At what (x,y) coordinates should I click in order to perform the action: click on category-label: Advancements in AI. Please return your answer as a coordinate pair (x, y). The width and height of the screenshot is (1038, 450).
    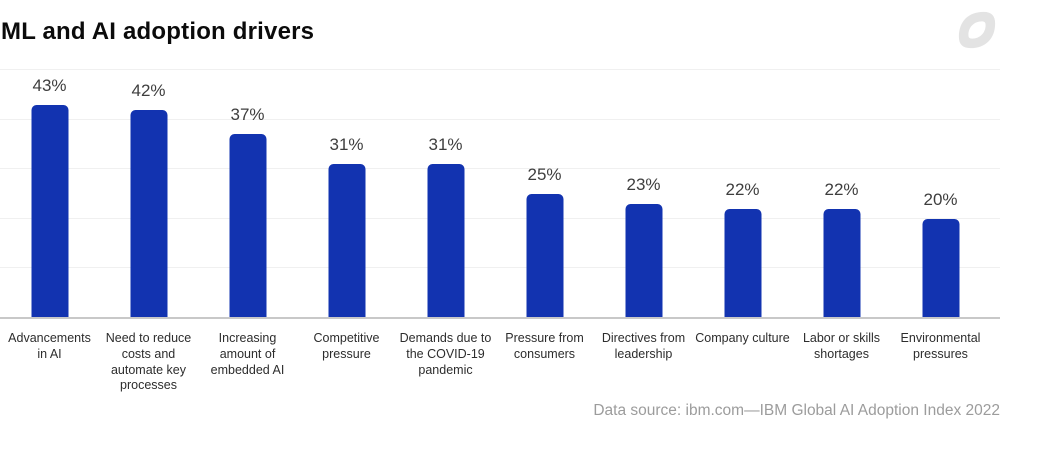
    Looking at the image, I should click on (49, 346).